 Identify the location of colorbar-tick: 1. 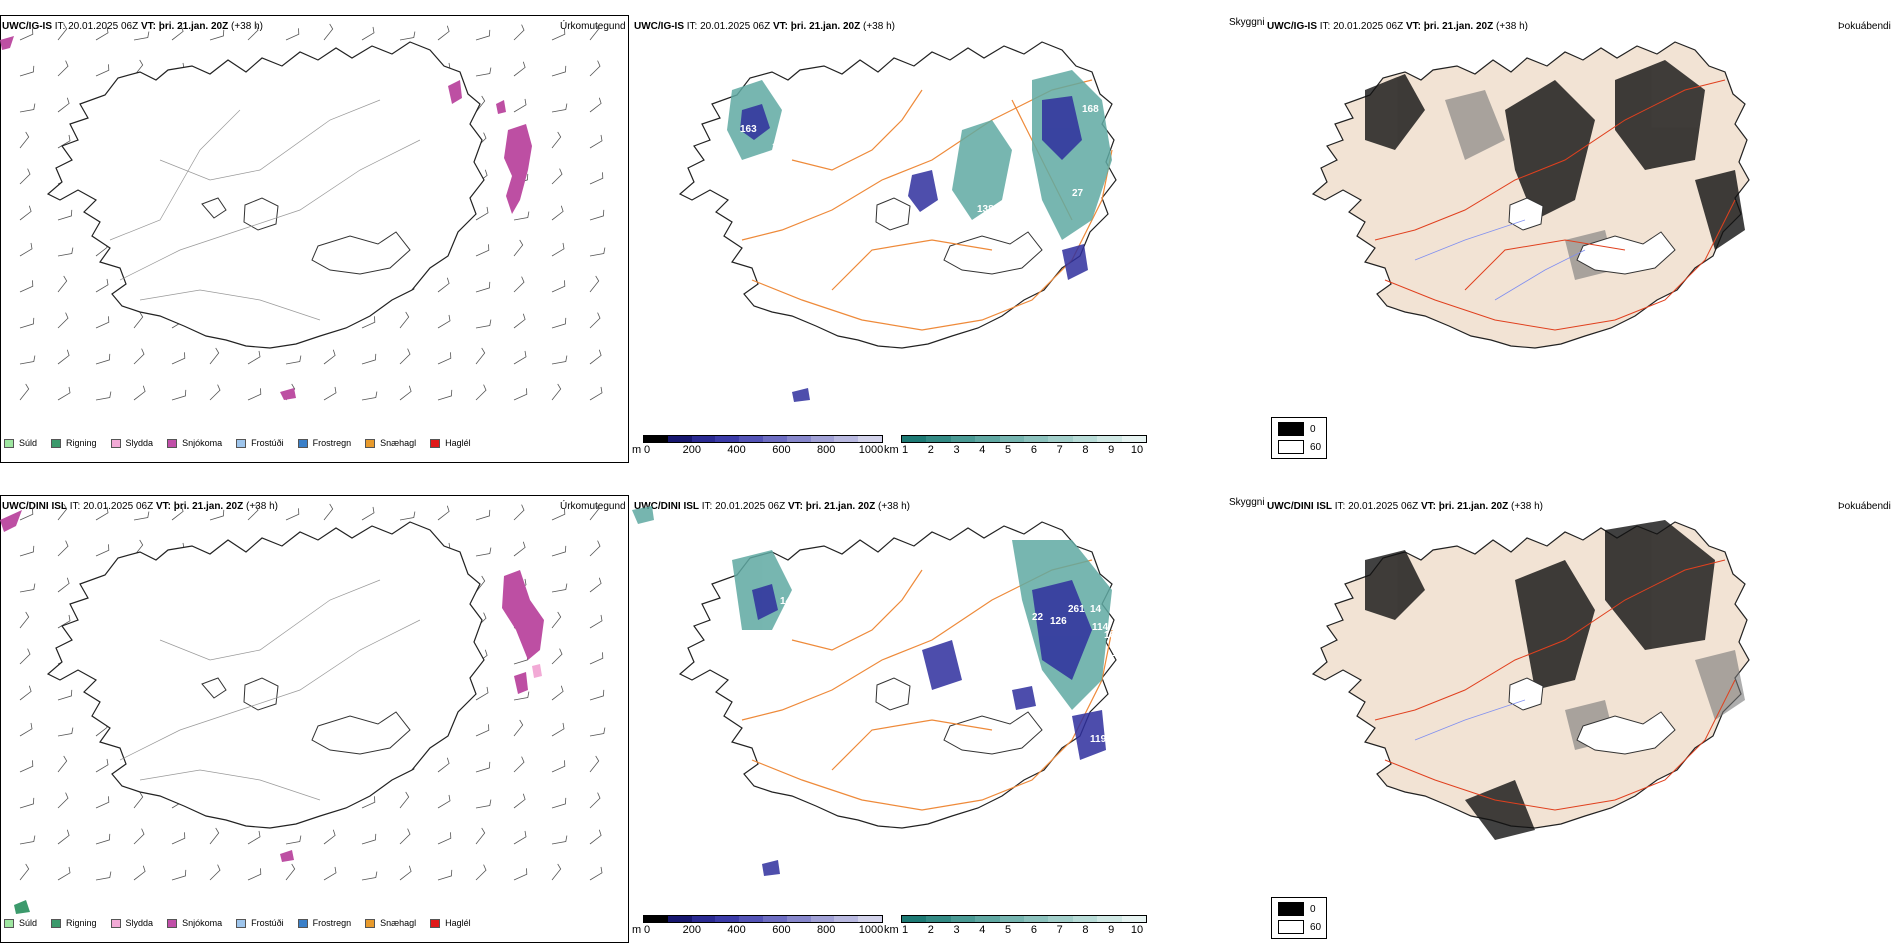
(905, 450).